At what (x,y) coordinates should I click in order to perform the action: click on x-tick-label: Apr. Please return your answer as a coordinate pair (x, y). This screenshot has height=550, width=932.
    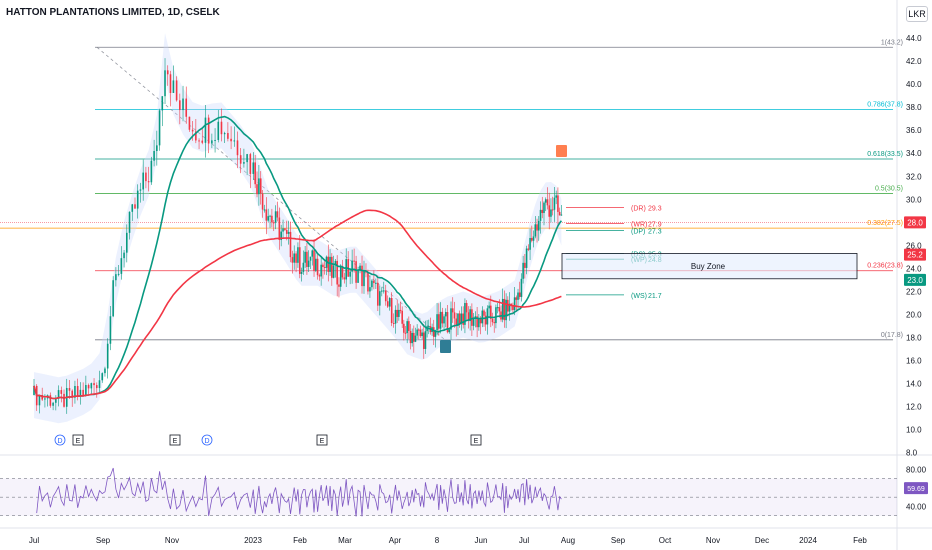
    Looking at the image, I should click on (395, 540).